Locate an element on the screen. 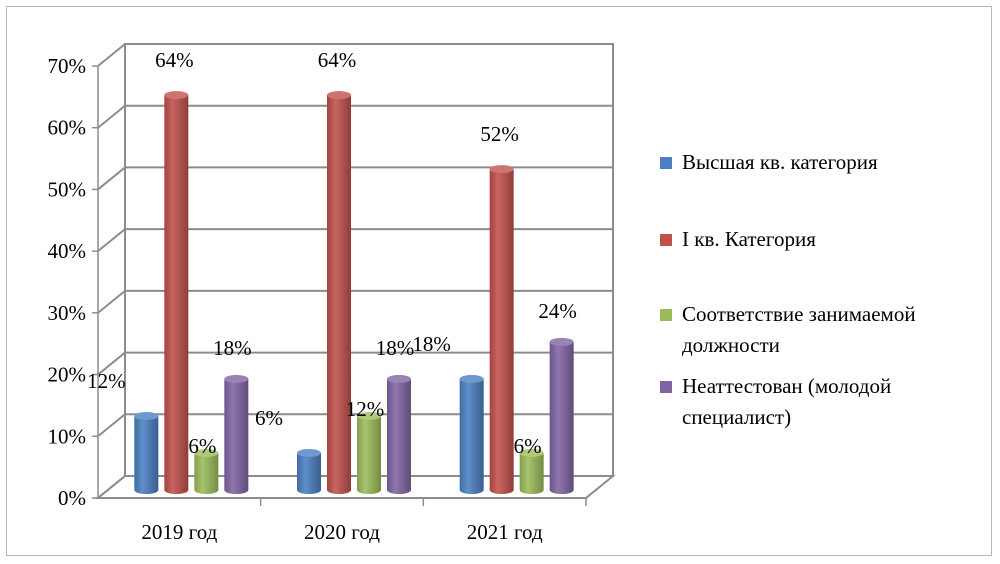 The image size is (1000, 564). x-category-label: 2020 год is located at coordinates (342, 532).